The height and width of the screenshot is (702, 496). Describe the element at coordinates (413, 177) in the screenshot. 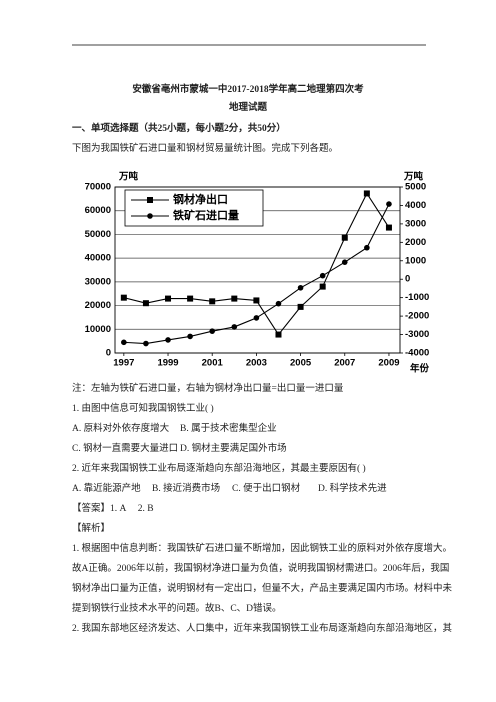

I see `y2-axis-label: 万吨` at that location.